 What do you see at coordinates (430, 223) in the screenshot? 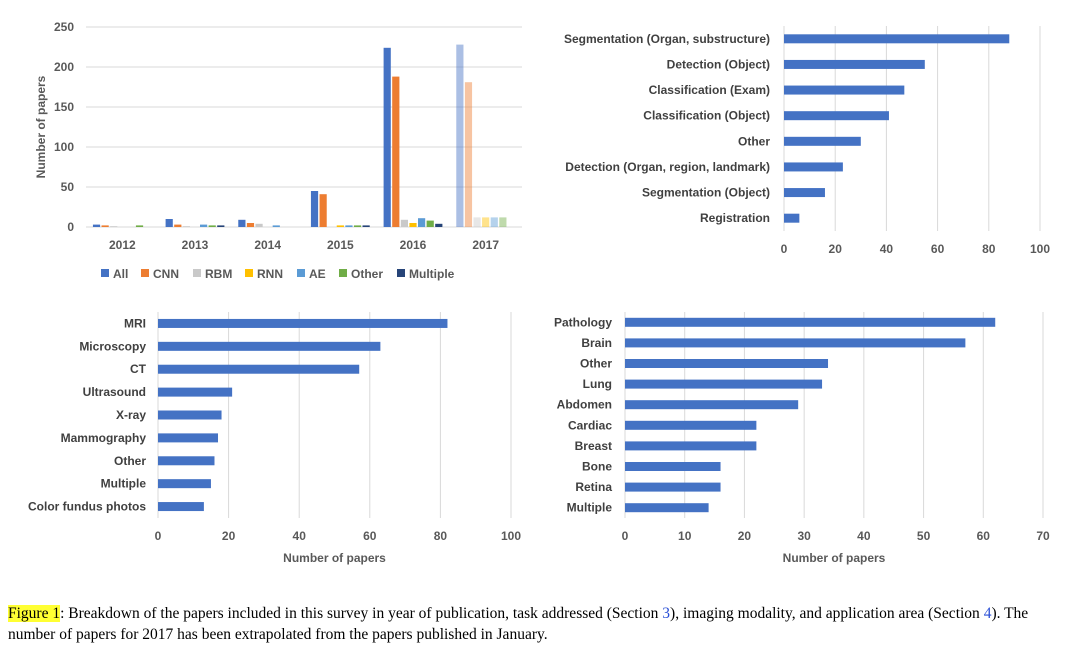
I see `bar-other-2016` at bounding box center [430, 223].